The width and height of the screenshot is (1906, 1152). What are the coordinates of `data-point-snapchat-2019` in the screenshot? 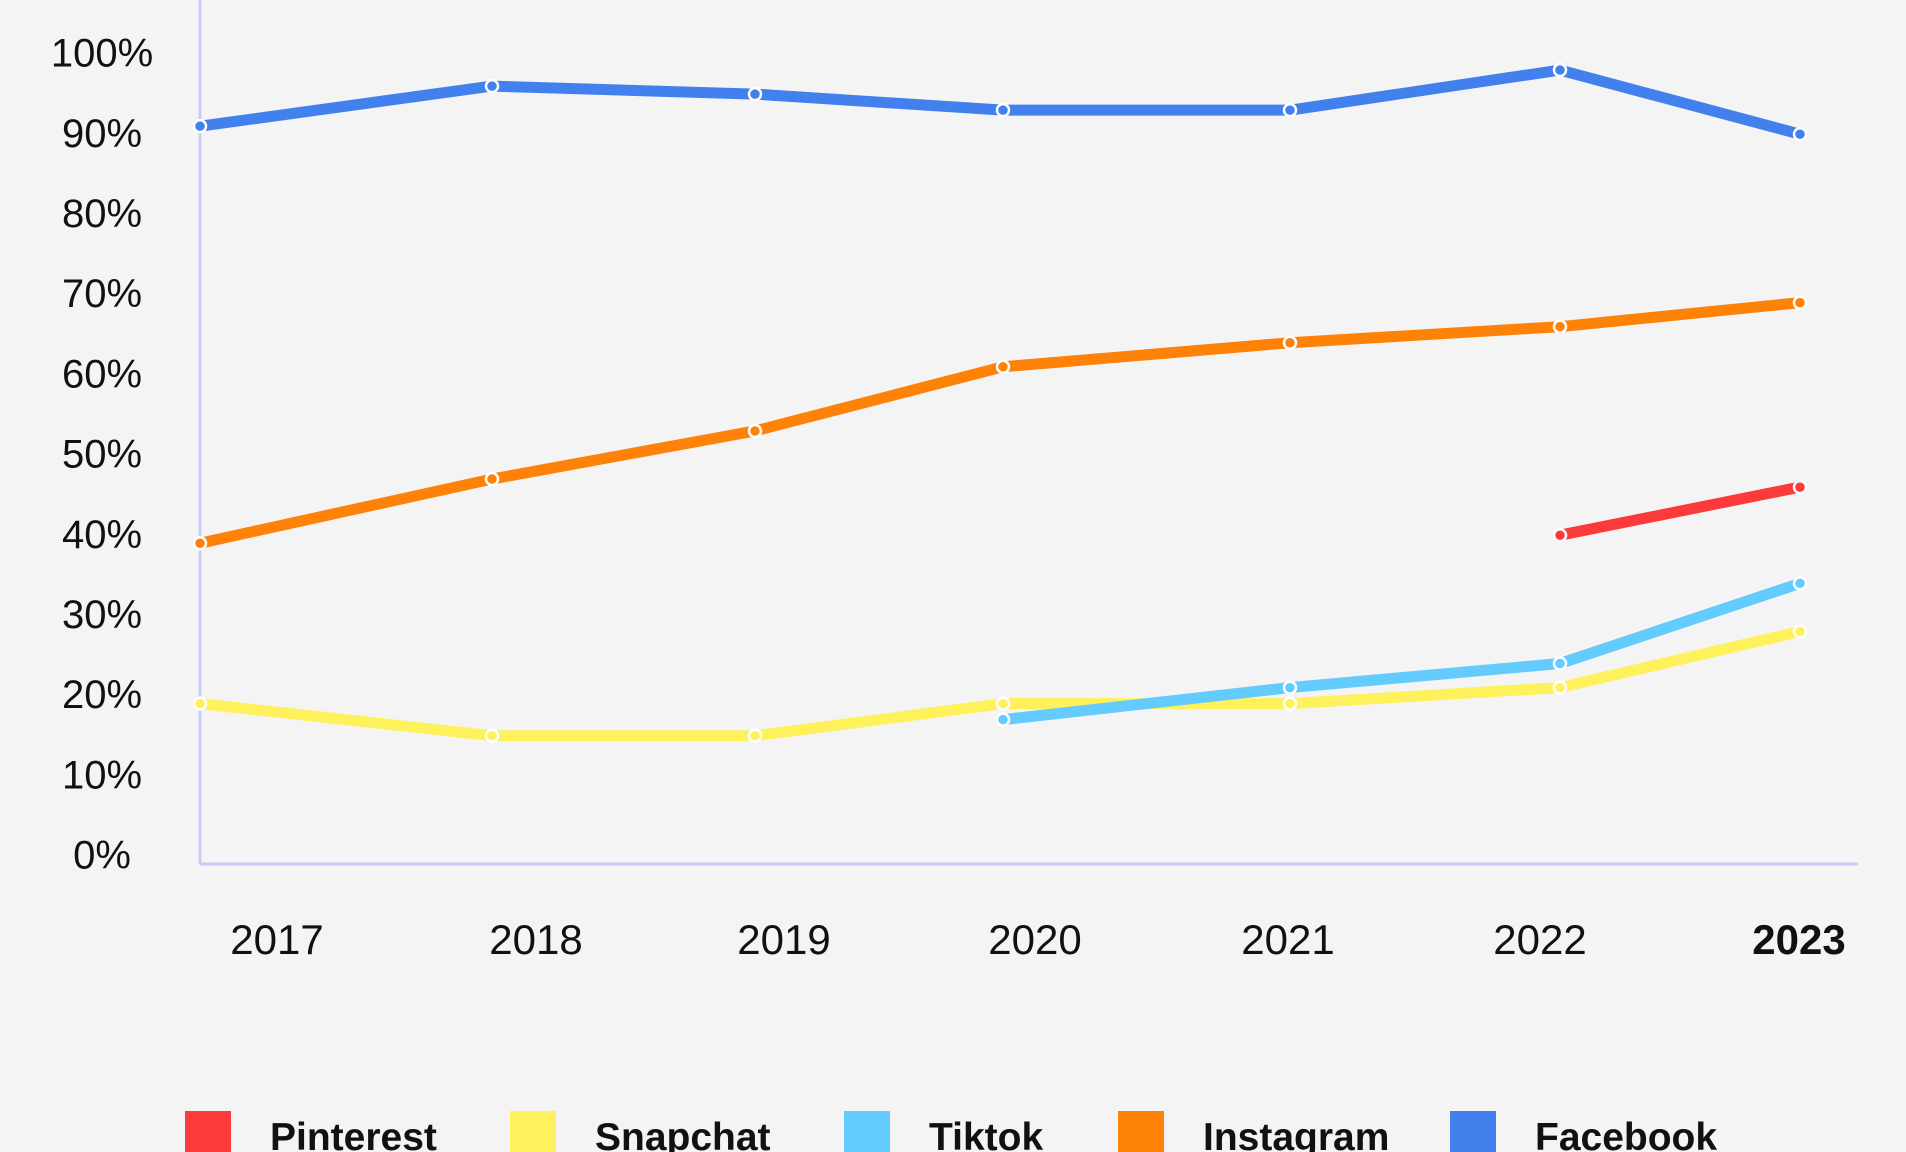 It's located at (755, 735).